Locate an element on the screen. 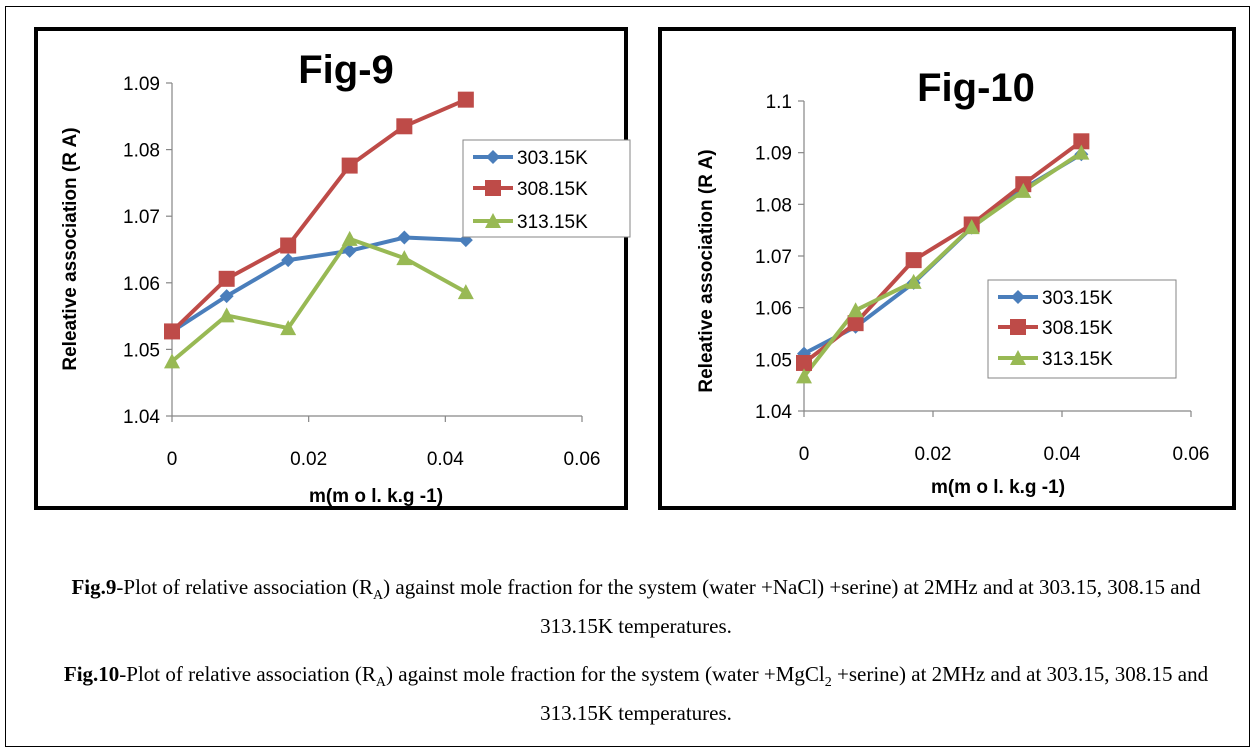  chart2-y-tick-label: 1.04 is located at coordinates (773, 412).